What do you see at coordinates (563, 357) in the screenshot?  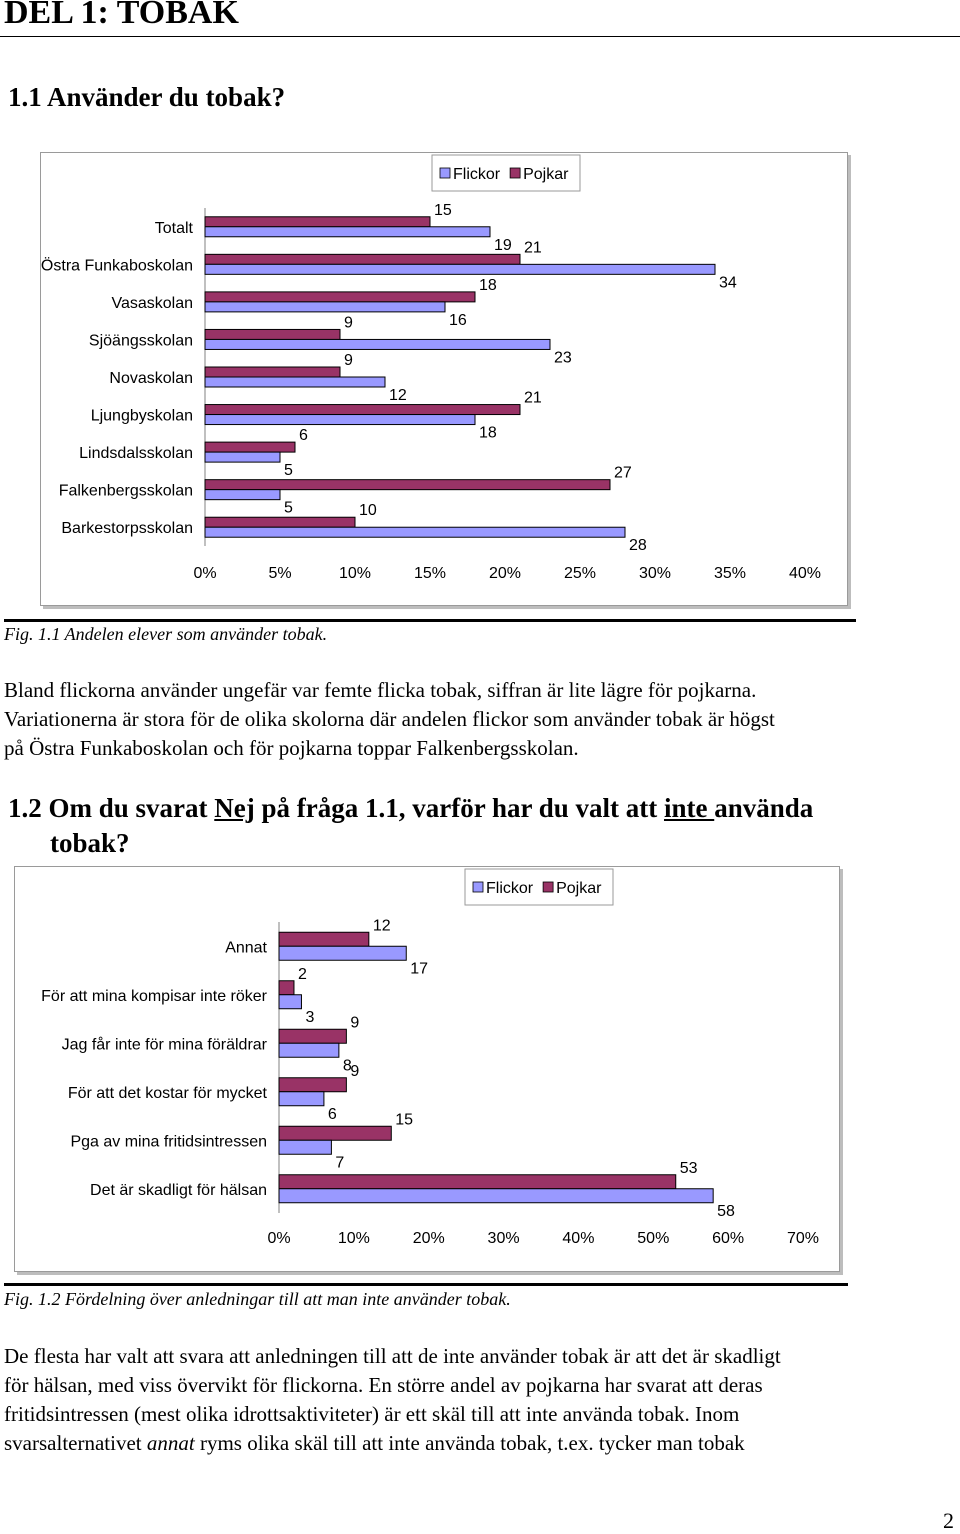 I see `data-label: 23` at bounding box center [563, 357].